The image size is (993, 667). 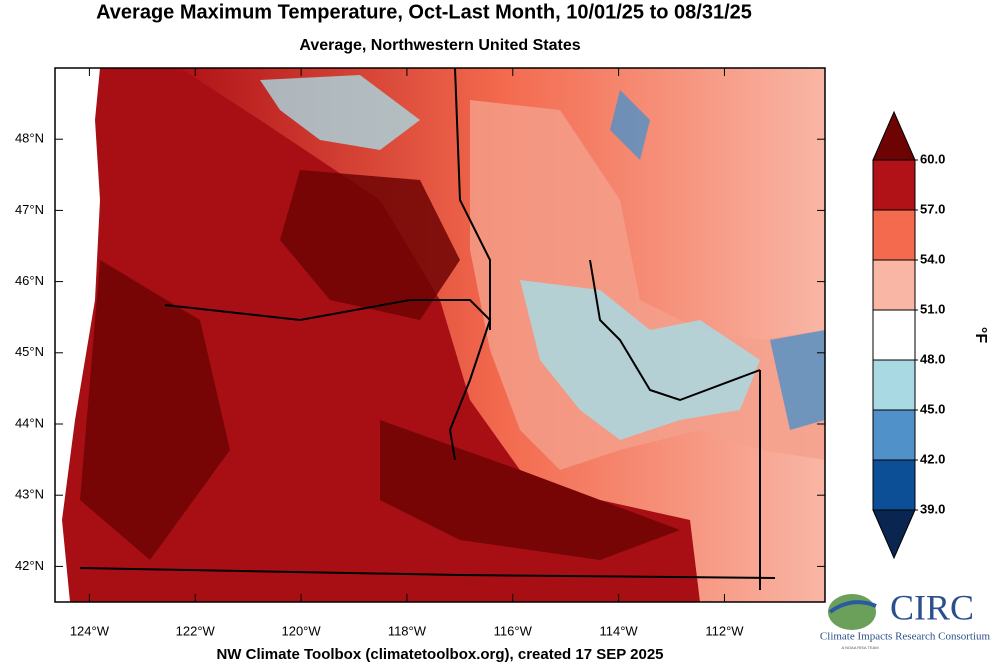 What do you see at coordinates (407, 630) in the screenshot?
I see `x-tick-label: 118°W` at bounding box center [407, 630].